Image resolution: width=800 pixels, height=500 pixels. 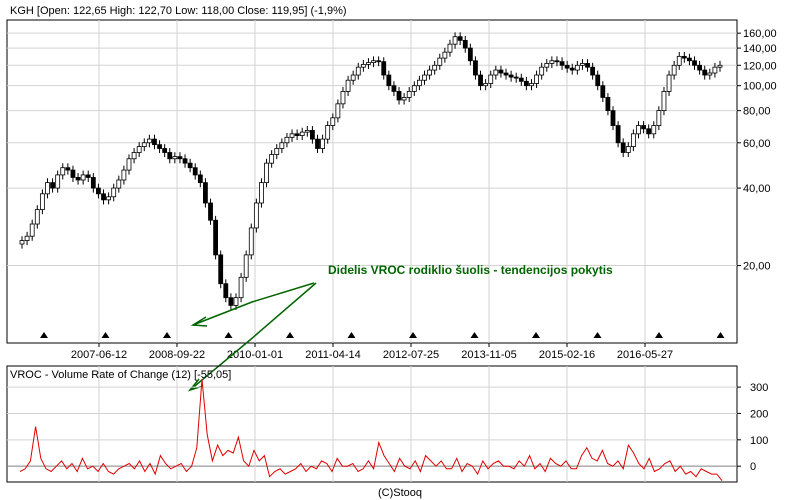 What do you see at coordinates (760, 66) in the screenshot?
I see `price-y-tick-label: 120,00` at bounding box center [760, 66].